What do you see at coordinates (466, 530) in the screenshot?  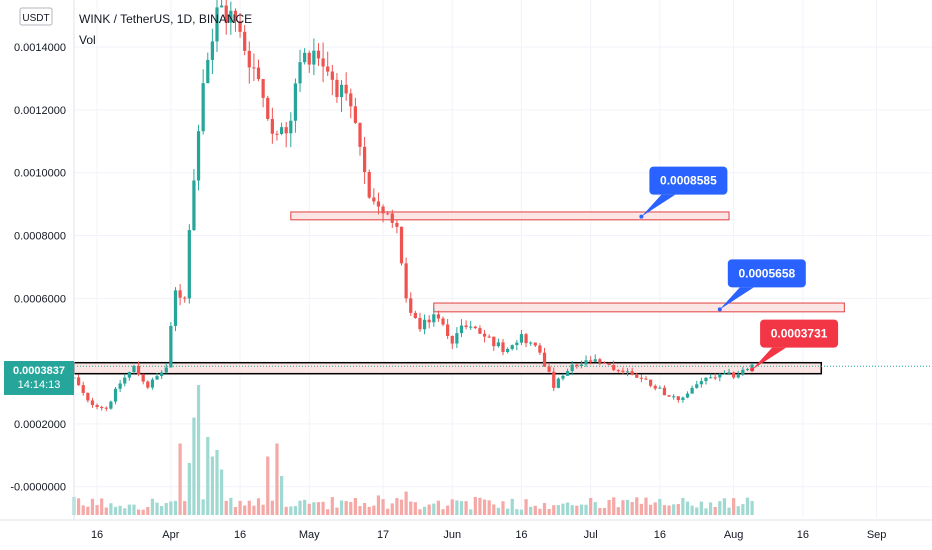 I see `x-axis: 16 Apr 16 May 17 Jun 16 Jul 16 Aug 16 Sep` at bounding box center [466, 530].